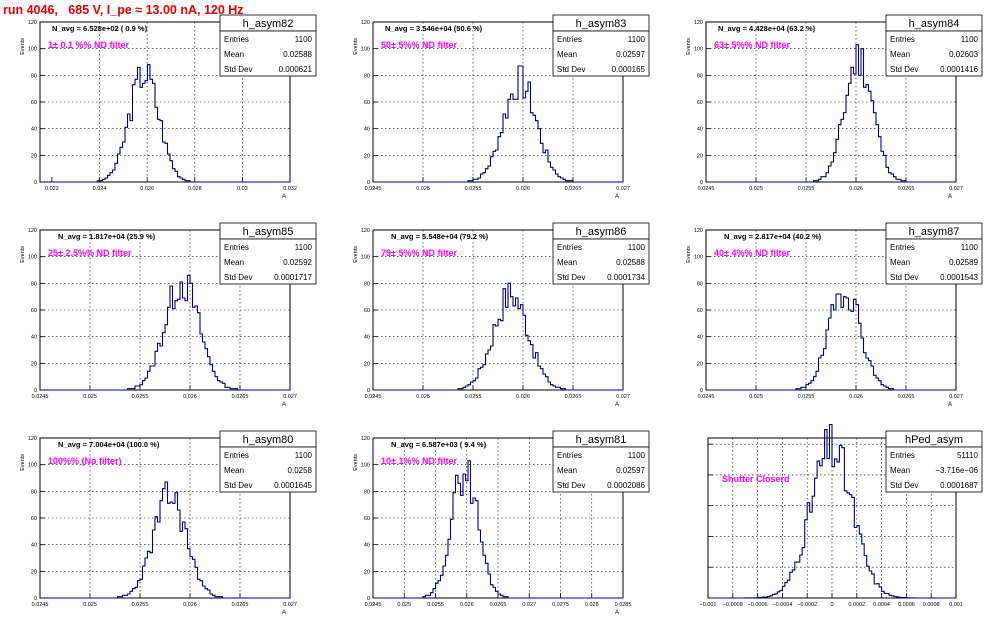  What do you see at coordinates (34, 546) in the screenshot?
I see `y-tick-label: 40` at bounding box center [34, 546].